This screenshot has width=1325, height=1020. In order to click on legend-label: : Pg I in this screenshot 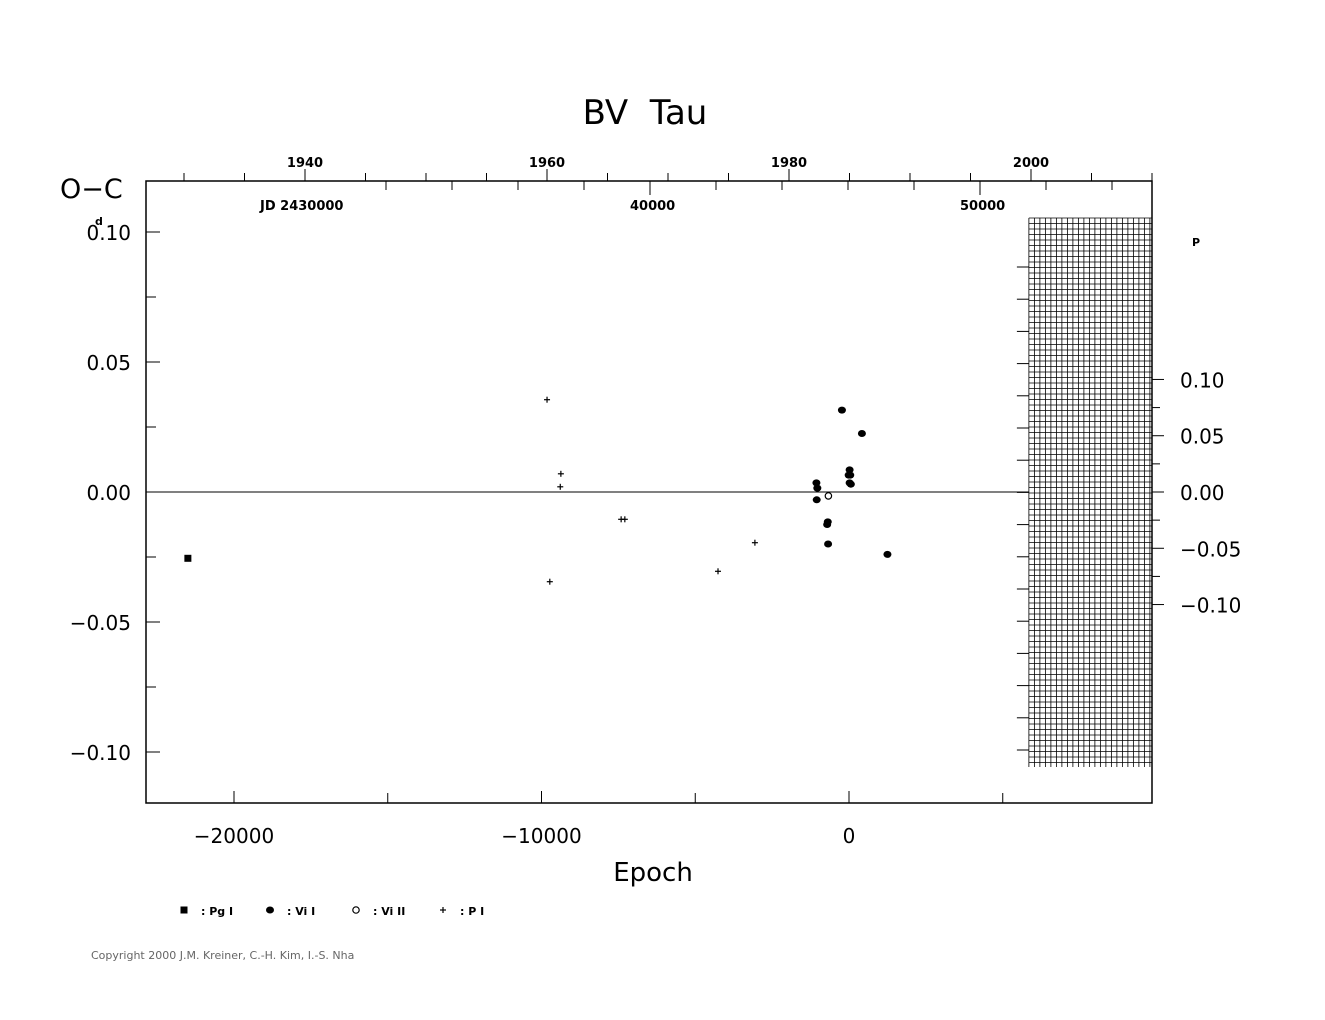, I will do `click(217, 911)`.